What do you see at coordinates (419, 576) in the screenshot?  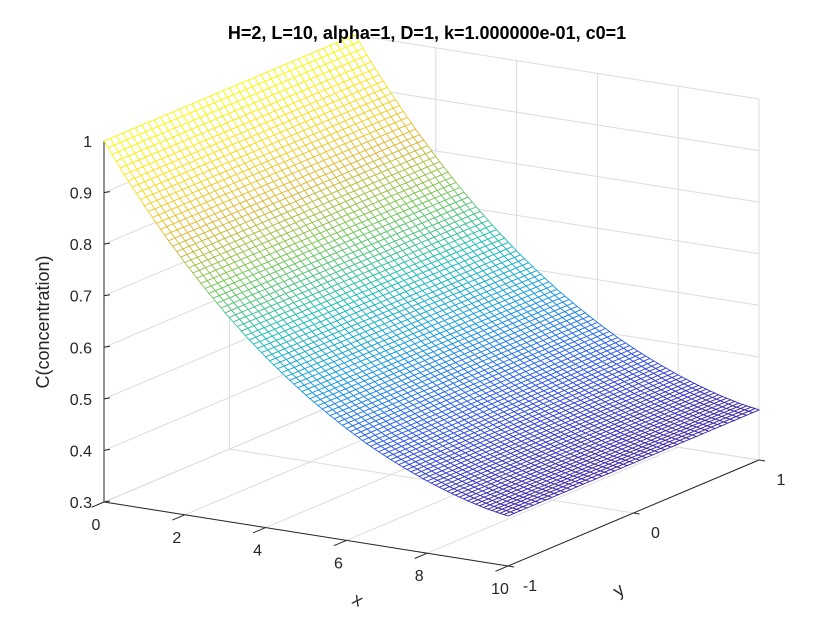 I see `x-tick-label: 8` at bounding box center [419, 576].